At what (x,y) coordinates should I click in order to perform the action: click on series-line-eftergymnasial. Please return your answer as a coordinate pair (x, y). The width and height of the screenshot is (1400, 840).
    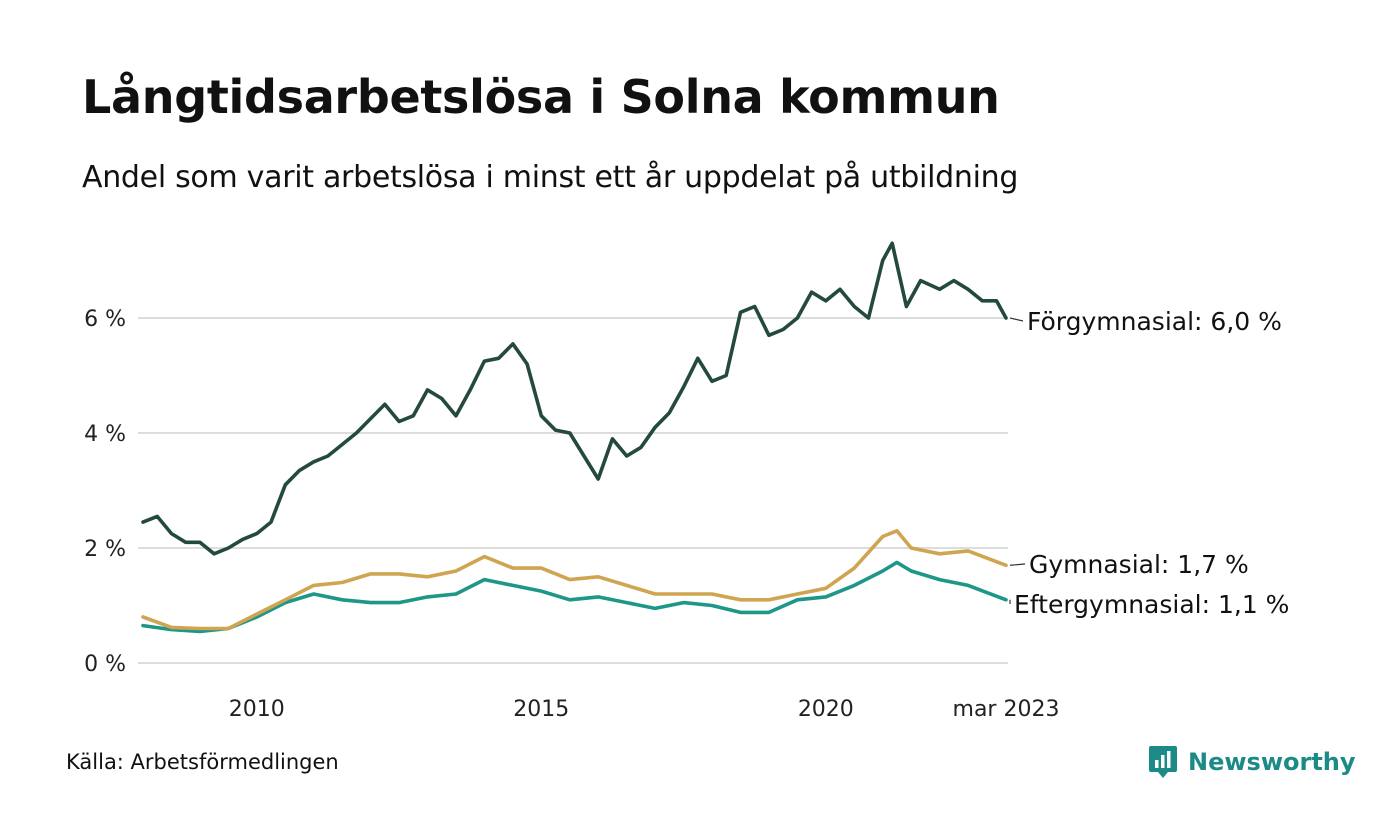
    Looking at the image, I should click on (574, 597).